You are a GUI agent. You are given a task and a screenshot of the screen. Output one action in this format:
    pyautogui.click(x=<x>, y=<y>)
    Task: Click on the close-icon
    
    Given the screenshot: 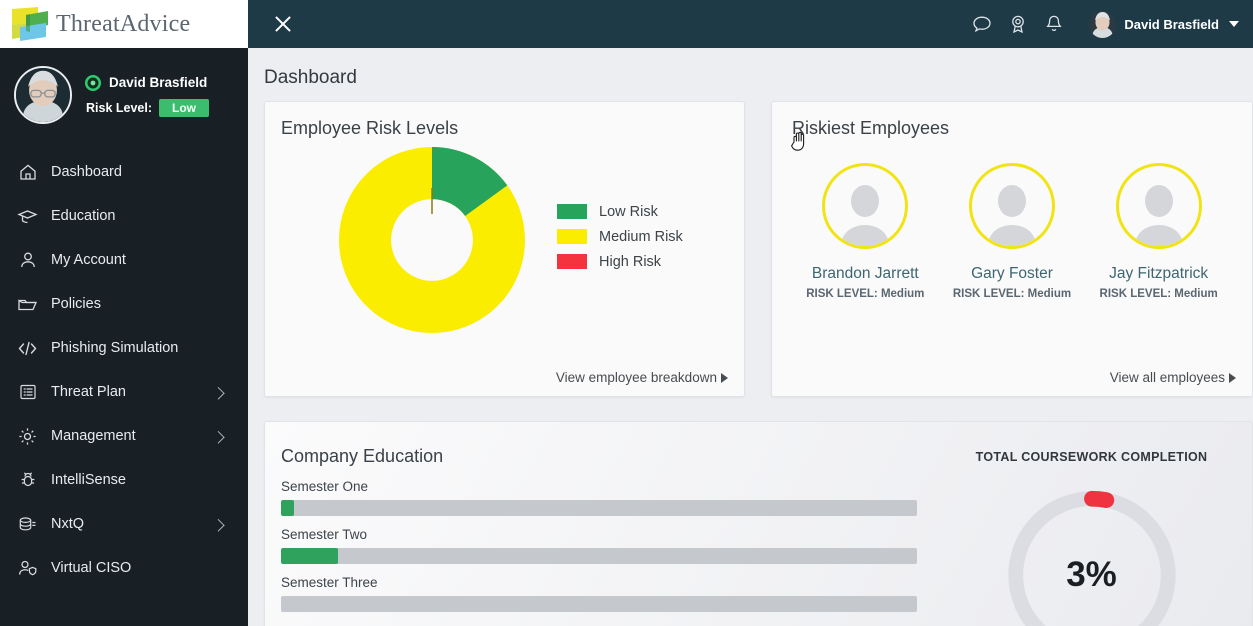 What is the action you would take?
    pyautogui.click(x=283, y=24)
    